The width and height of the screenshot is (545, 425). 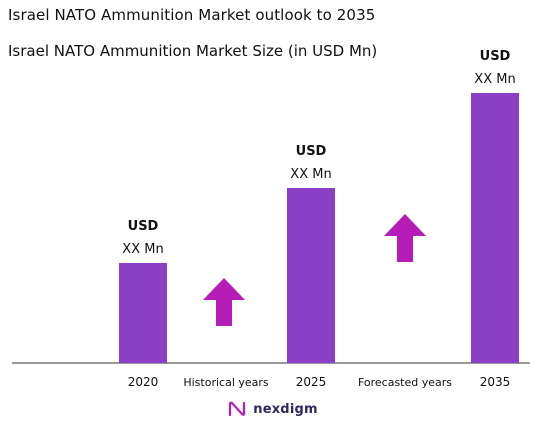 What do you see at coordinates (405, 382) in the screenshot?
I see `period-label-forecasted: Forecasted years` at bounding box center [405, 382].